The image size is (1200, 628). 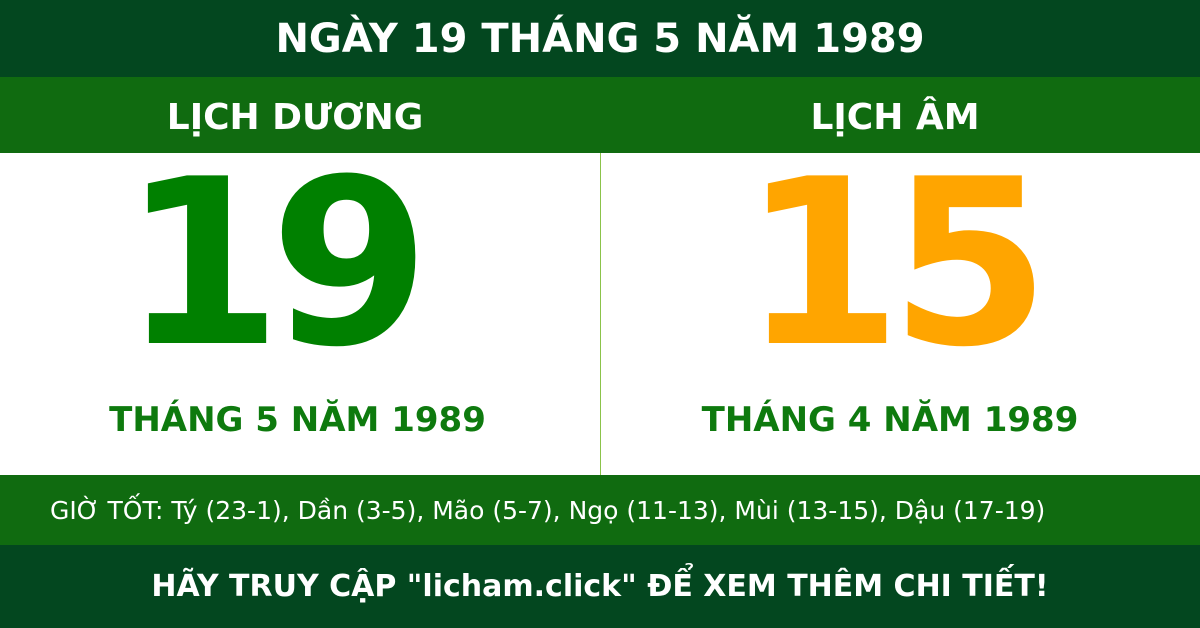 What do you see at coordinates (275, 264) in the screenshot?
I see `solar-day: 19` at bounding box center [275, 264].